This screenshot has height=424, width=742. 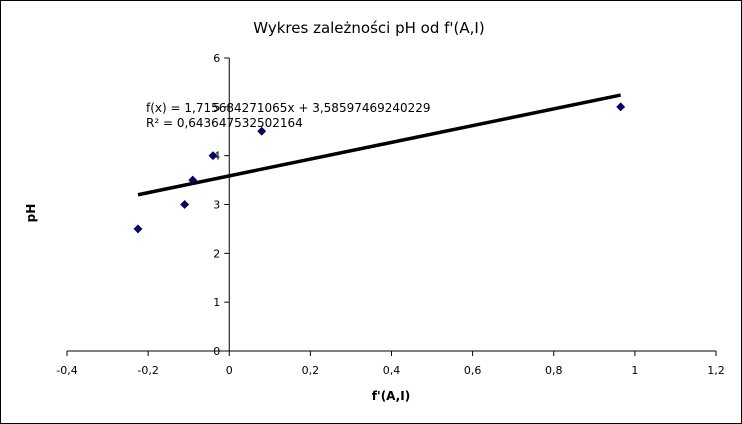 I want to click on y-tick-label: 5, so click(x=216, y=107).